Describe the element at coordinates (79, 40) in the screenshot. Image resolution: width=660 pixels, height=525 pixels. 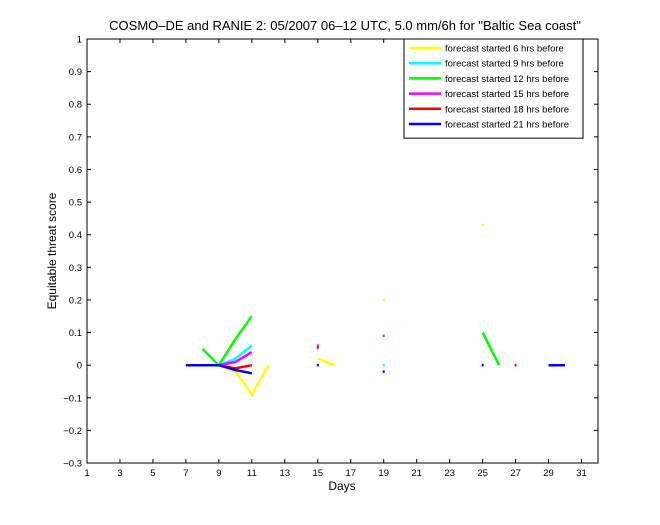
I see `y-tick-label: 1` at that location.